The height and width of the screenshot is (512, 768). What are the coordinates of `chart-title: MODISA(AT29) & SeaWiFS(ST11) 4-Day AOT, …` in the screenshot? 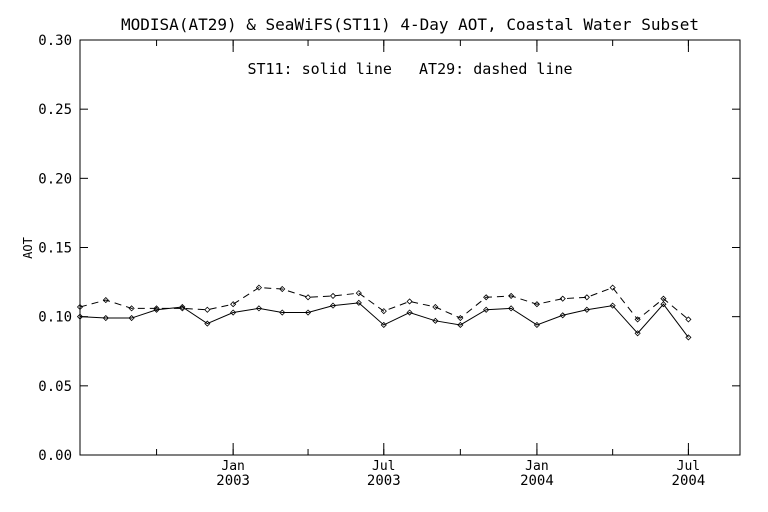 It's located at (410, 24).